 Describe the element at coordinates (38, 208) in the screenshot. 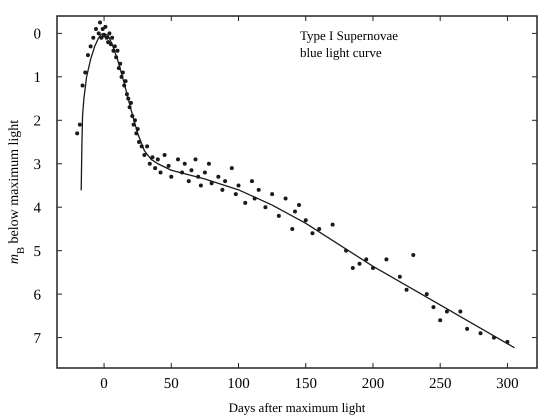

I see `y-tick-label: 4` at that location.